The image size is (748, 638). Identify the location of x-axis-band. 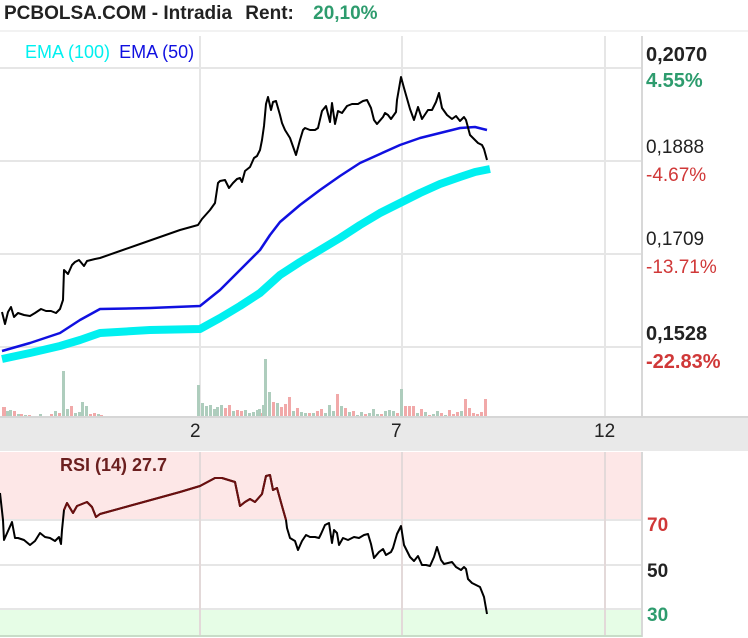
(374, 434).